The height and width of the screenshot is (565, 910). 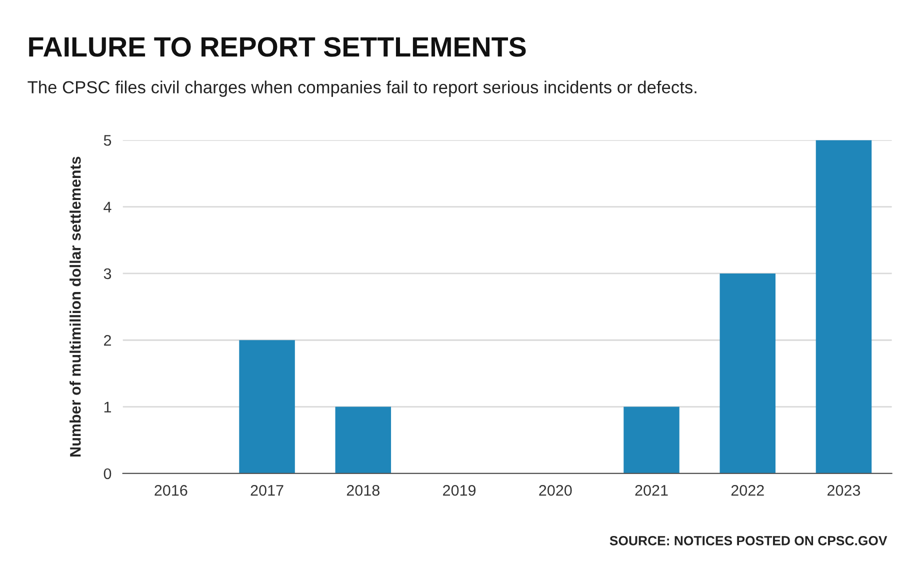 What do you see at coordinates (749, 541) in the screenshot?
I see `source-note: SOURCE: NOTICES POSTED ON CPSC.GOV` at bounding box center [749, 541].